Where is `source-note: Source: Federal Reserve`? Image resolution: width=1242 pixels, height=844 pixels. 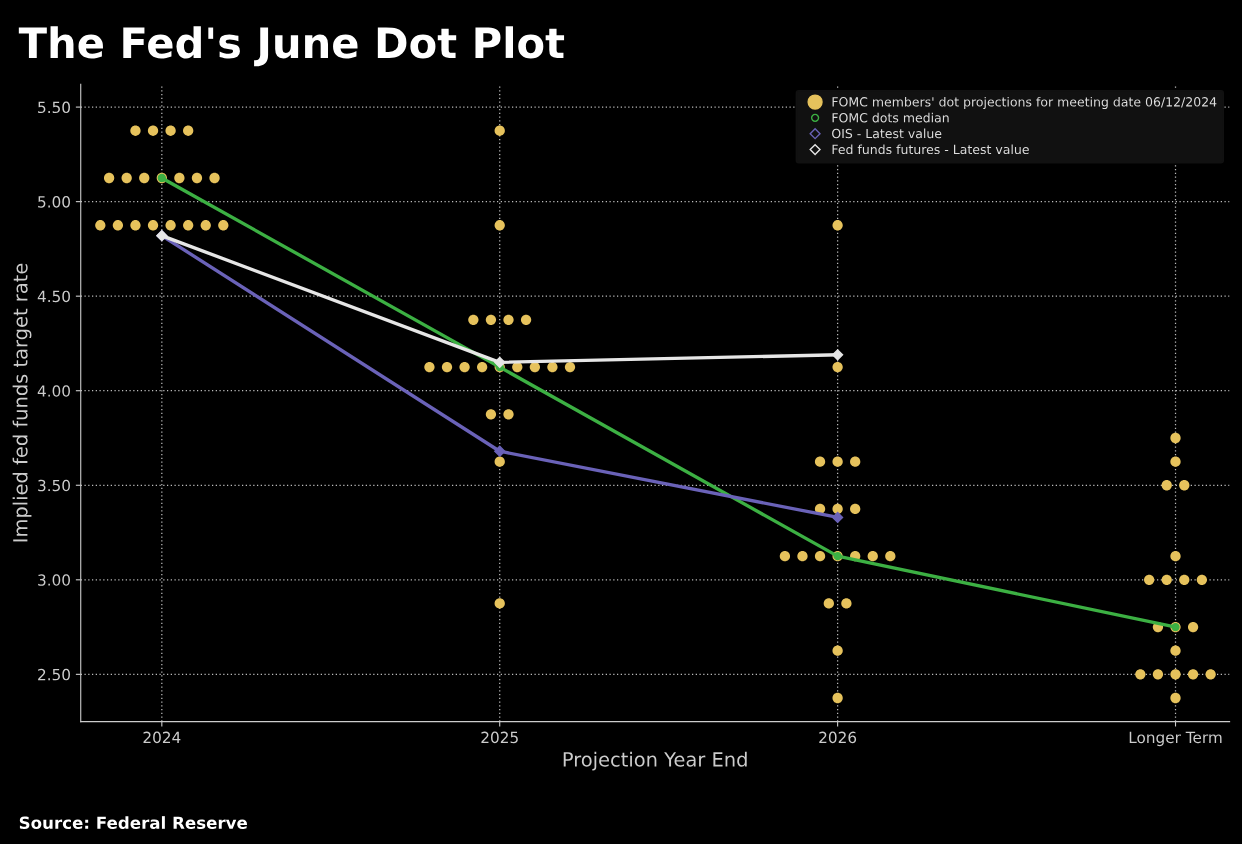
source-note: Source: Federal Reserve is located at coordinates (133, 823).